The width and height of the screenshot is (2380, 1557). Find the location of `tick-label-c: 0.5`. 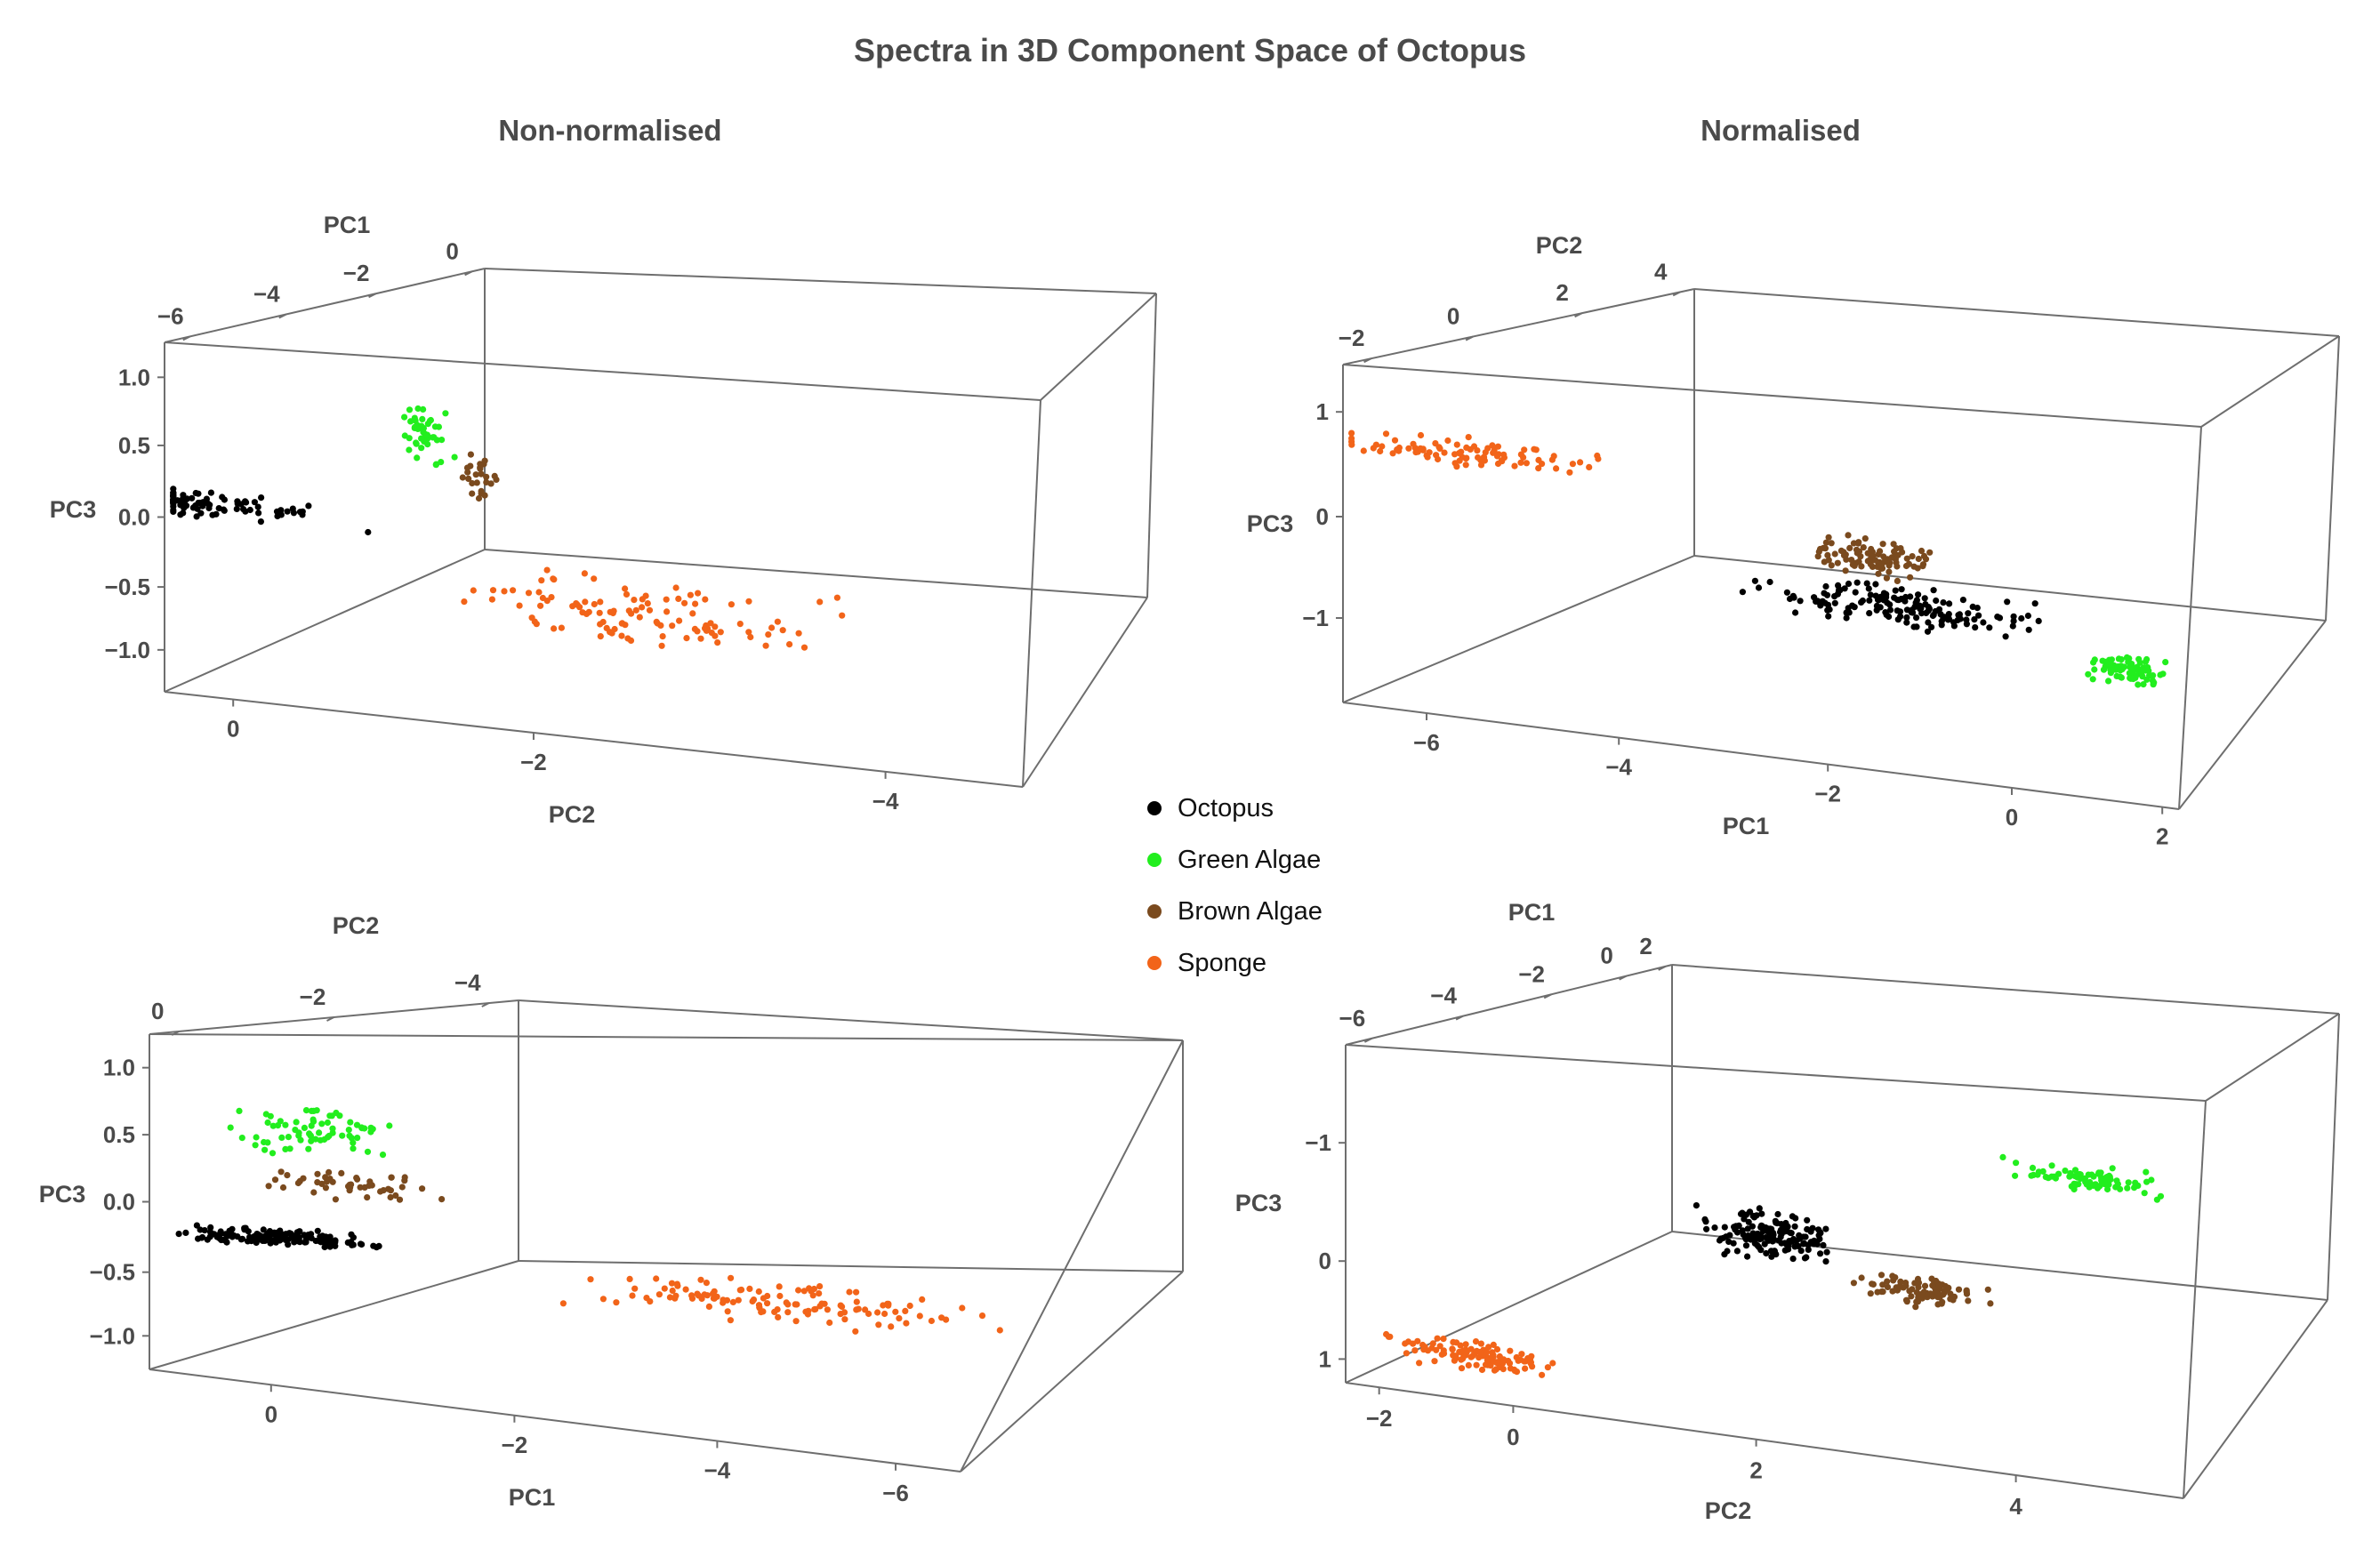

tick-label-c: 0.5 is located at coordinates (134, 445).